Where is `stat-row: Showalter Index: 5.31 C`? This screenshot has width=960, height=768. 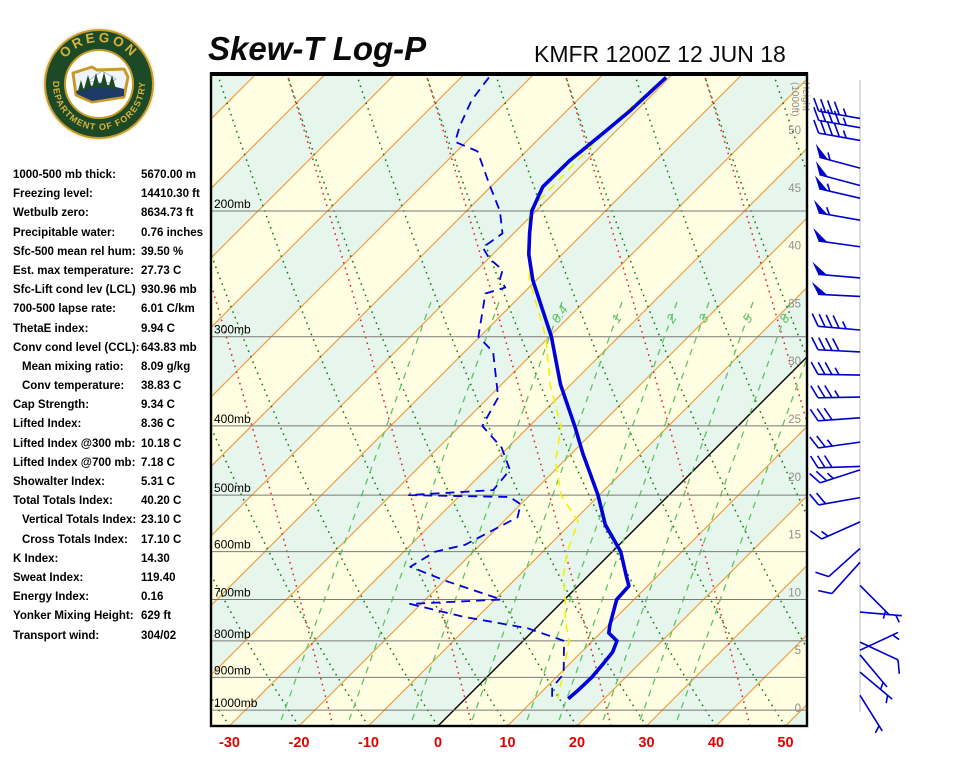
stat-row: Showalter Index: 5.31 C is located at coordinates (113, 482).